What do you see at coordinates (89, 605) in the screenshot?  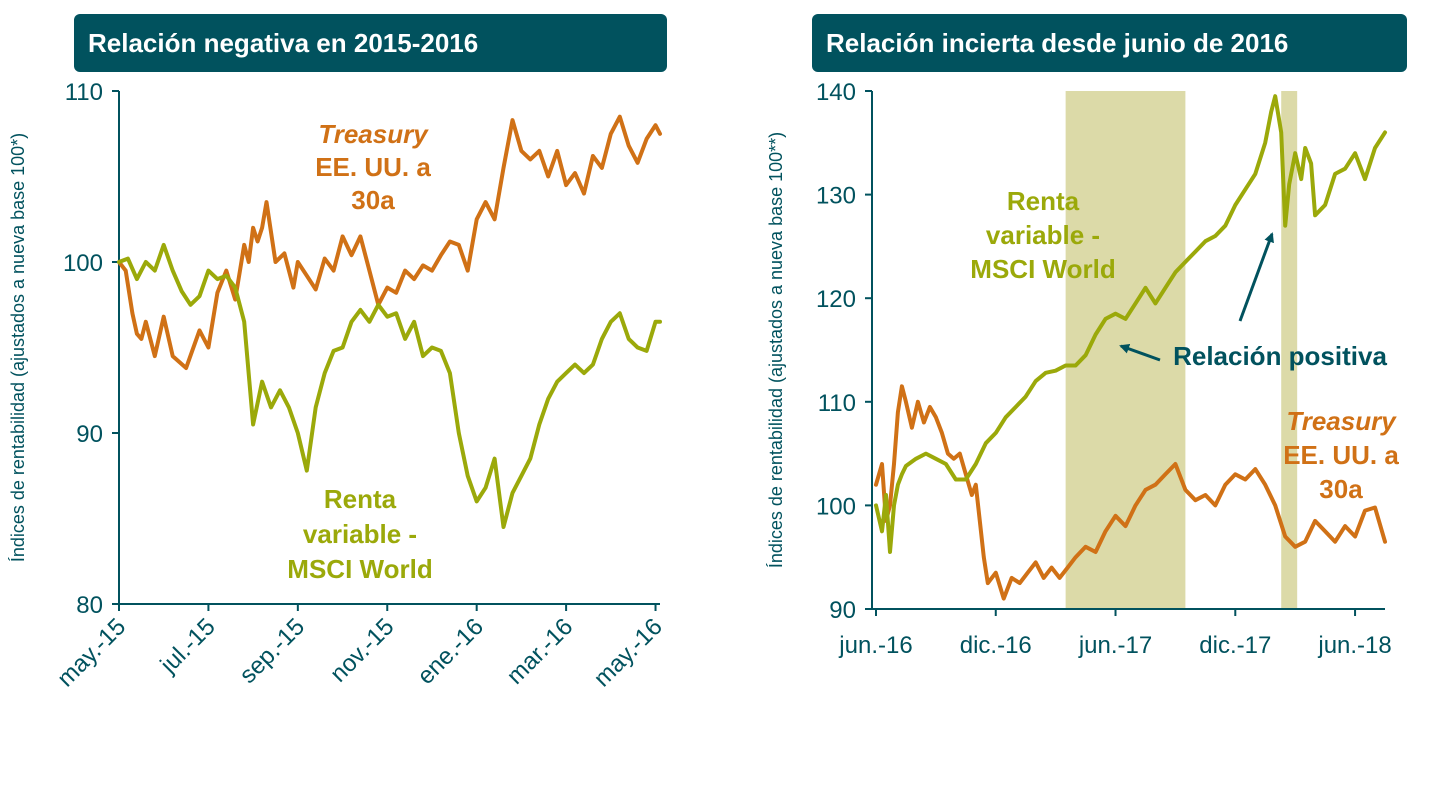 I see `y-tick-label: 80` at bounding box center [89, 605].